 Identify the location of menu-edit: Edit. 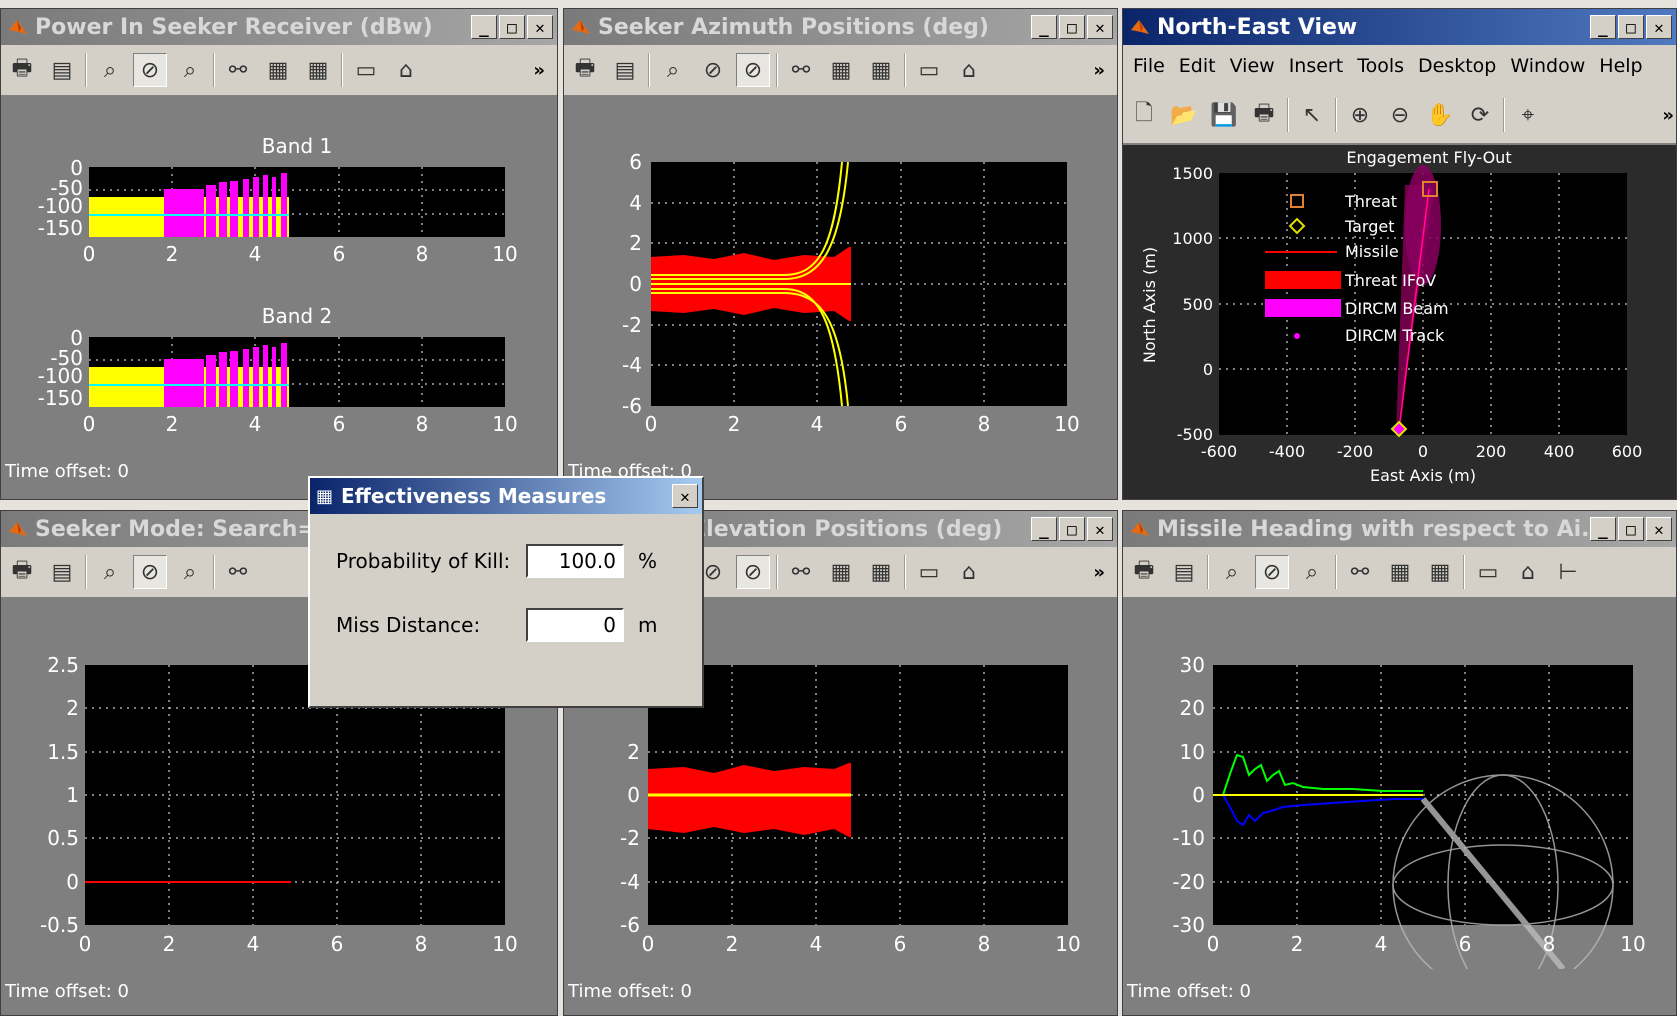
(1197, 66).